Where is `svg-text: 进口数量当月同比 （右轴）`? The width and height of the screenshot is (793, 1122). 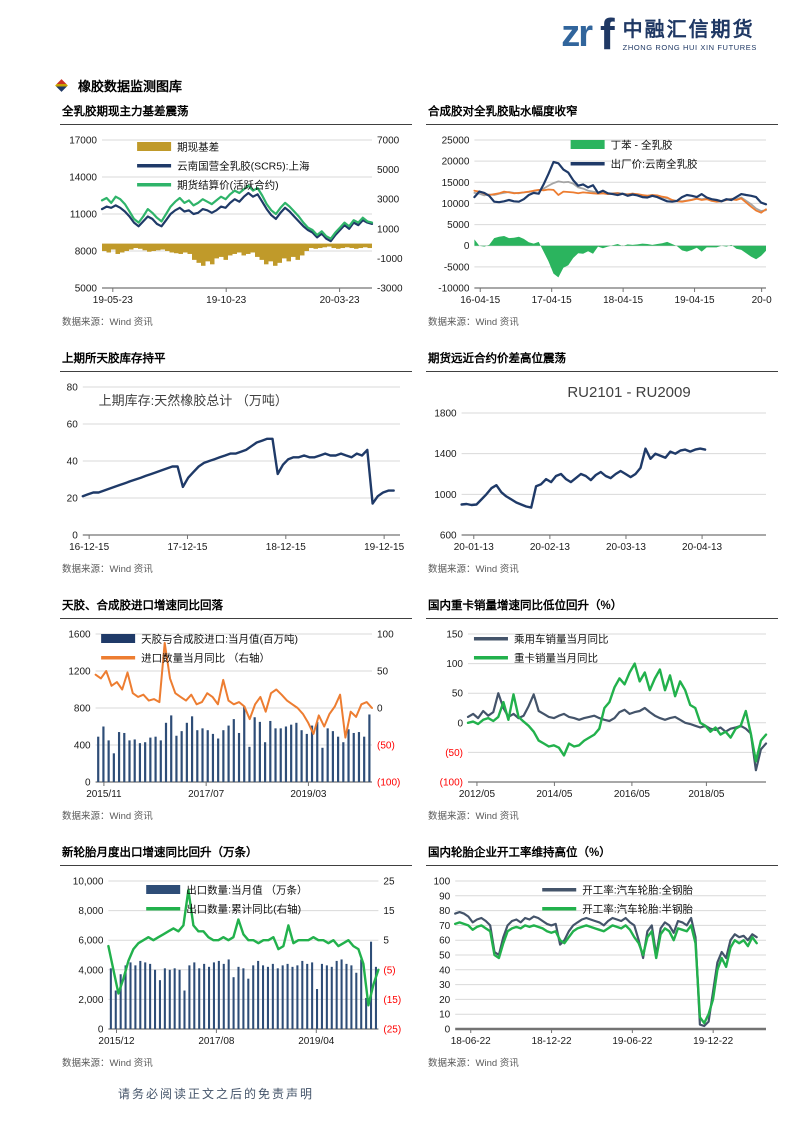
svg-text: 进口数量当月同比 （右轴） is located at coordinates (205, 658).